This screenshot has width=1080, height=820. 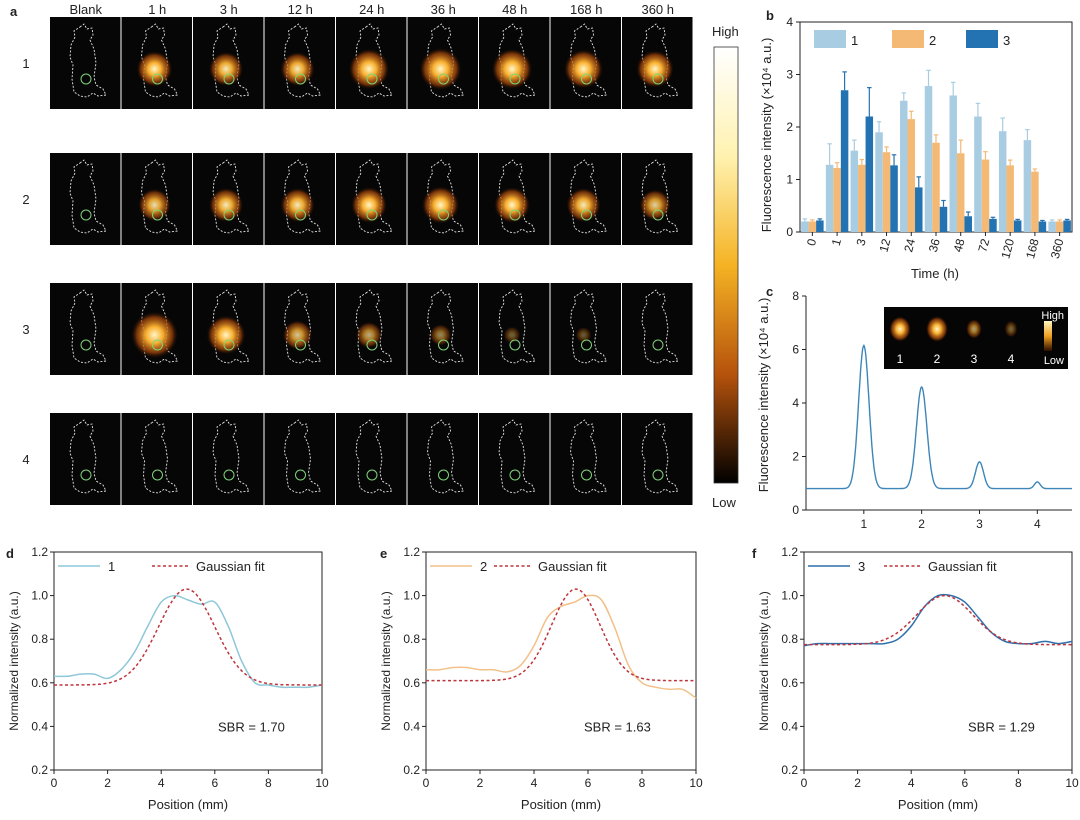 I want to click on c-x-tick-label: 1, so click(x=863, y=524).